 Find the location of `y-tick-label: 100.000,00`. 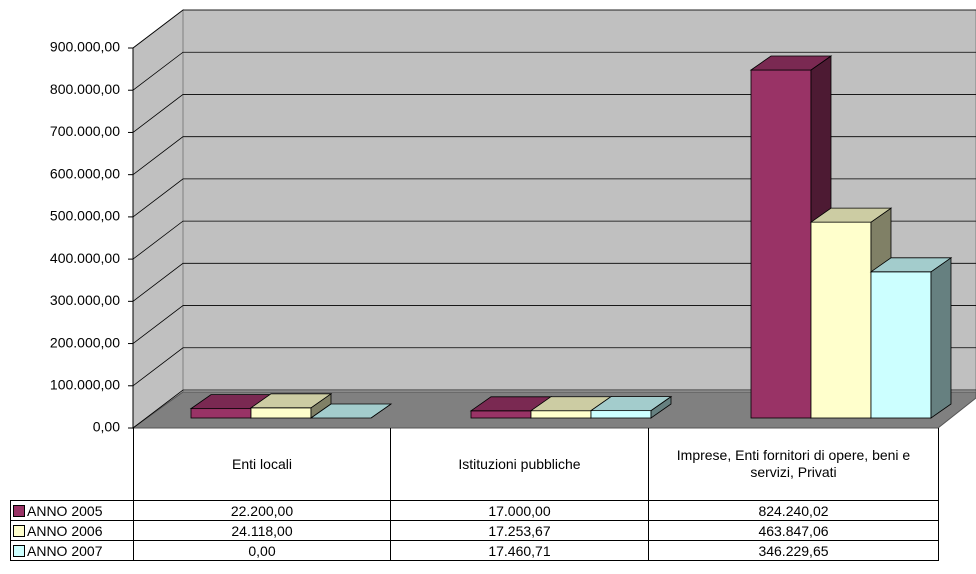

y-tick-label: 100.000,00 is located at coordinates (85, 384).